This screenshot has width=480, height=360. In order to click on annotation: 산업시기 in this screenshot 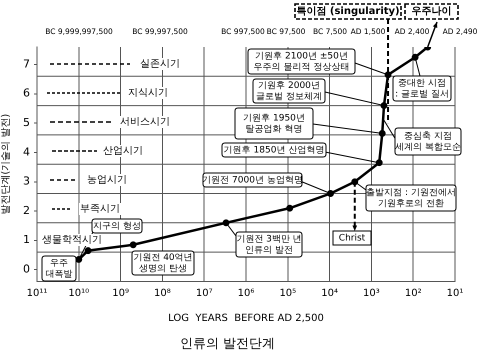, I will do `click(123, 151)`.